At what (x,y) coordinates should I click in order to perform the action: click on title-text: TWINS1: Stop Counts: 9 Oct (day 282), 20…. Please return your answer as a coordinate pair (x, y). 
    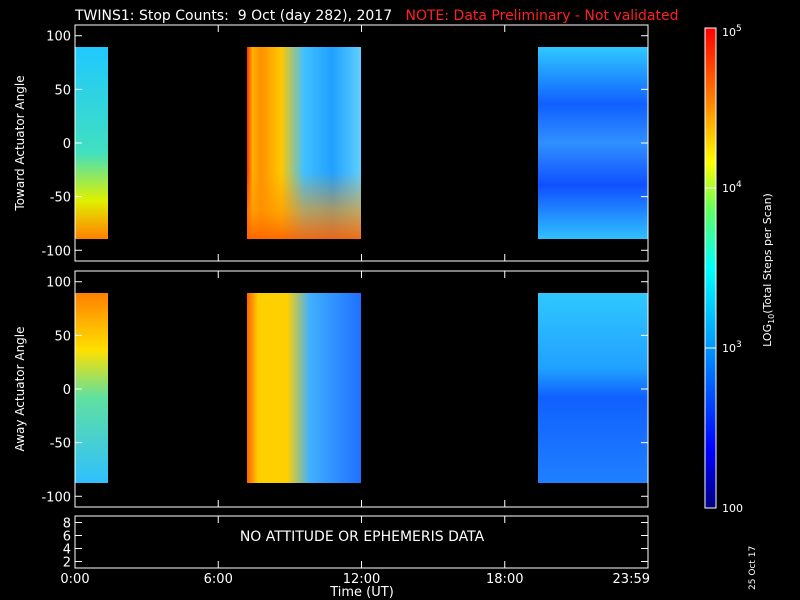
    Looking at the image, I should click on (234, 16).